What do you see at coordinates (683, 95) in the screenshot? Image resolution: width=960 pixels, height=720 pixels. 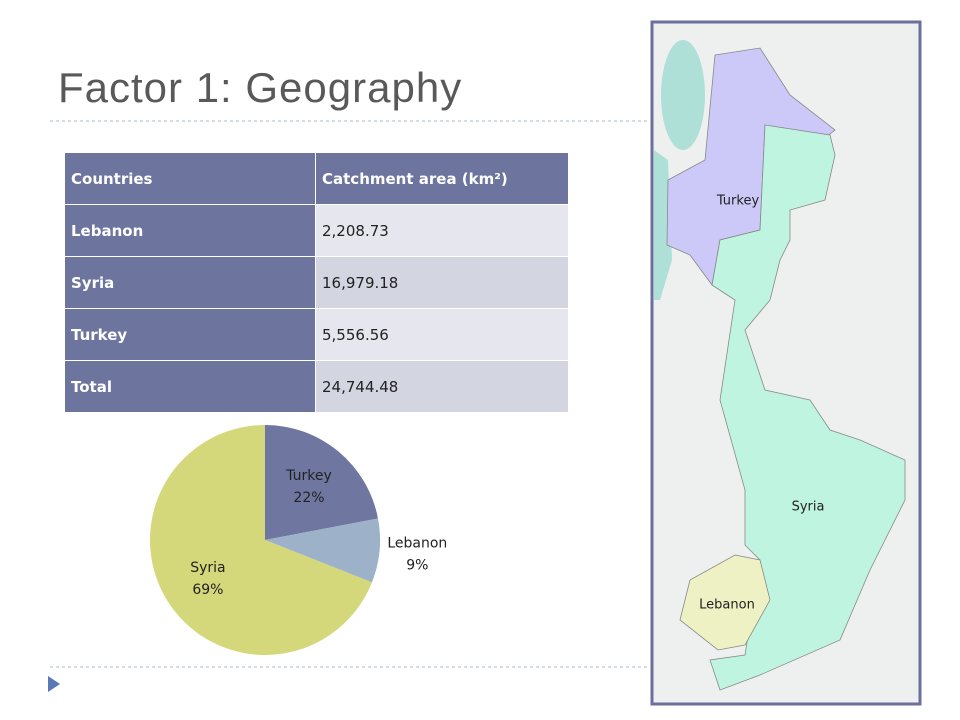 I see `sea` at bounding box center [683, 95].